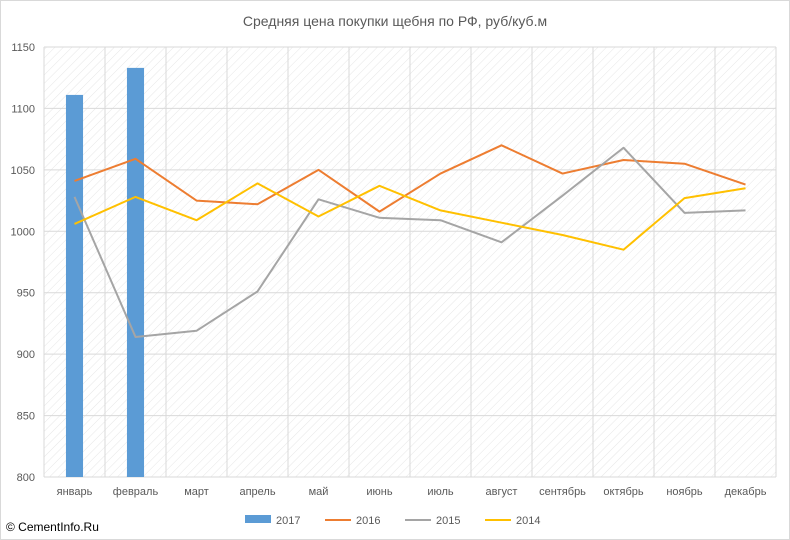 The image size is (790, 540). I want to click on legend: 2017 2016 2015 2014, so click(392, 521).